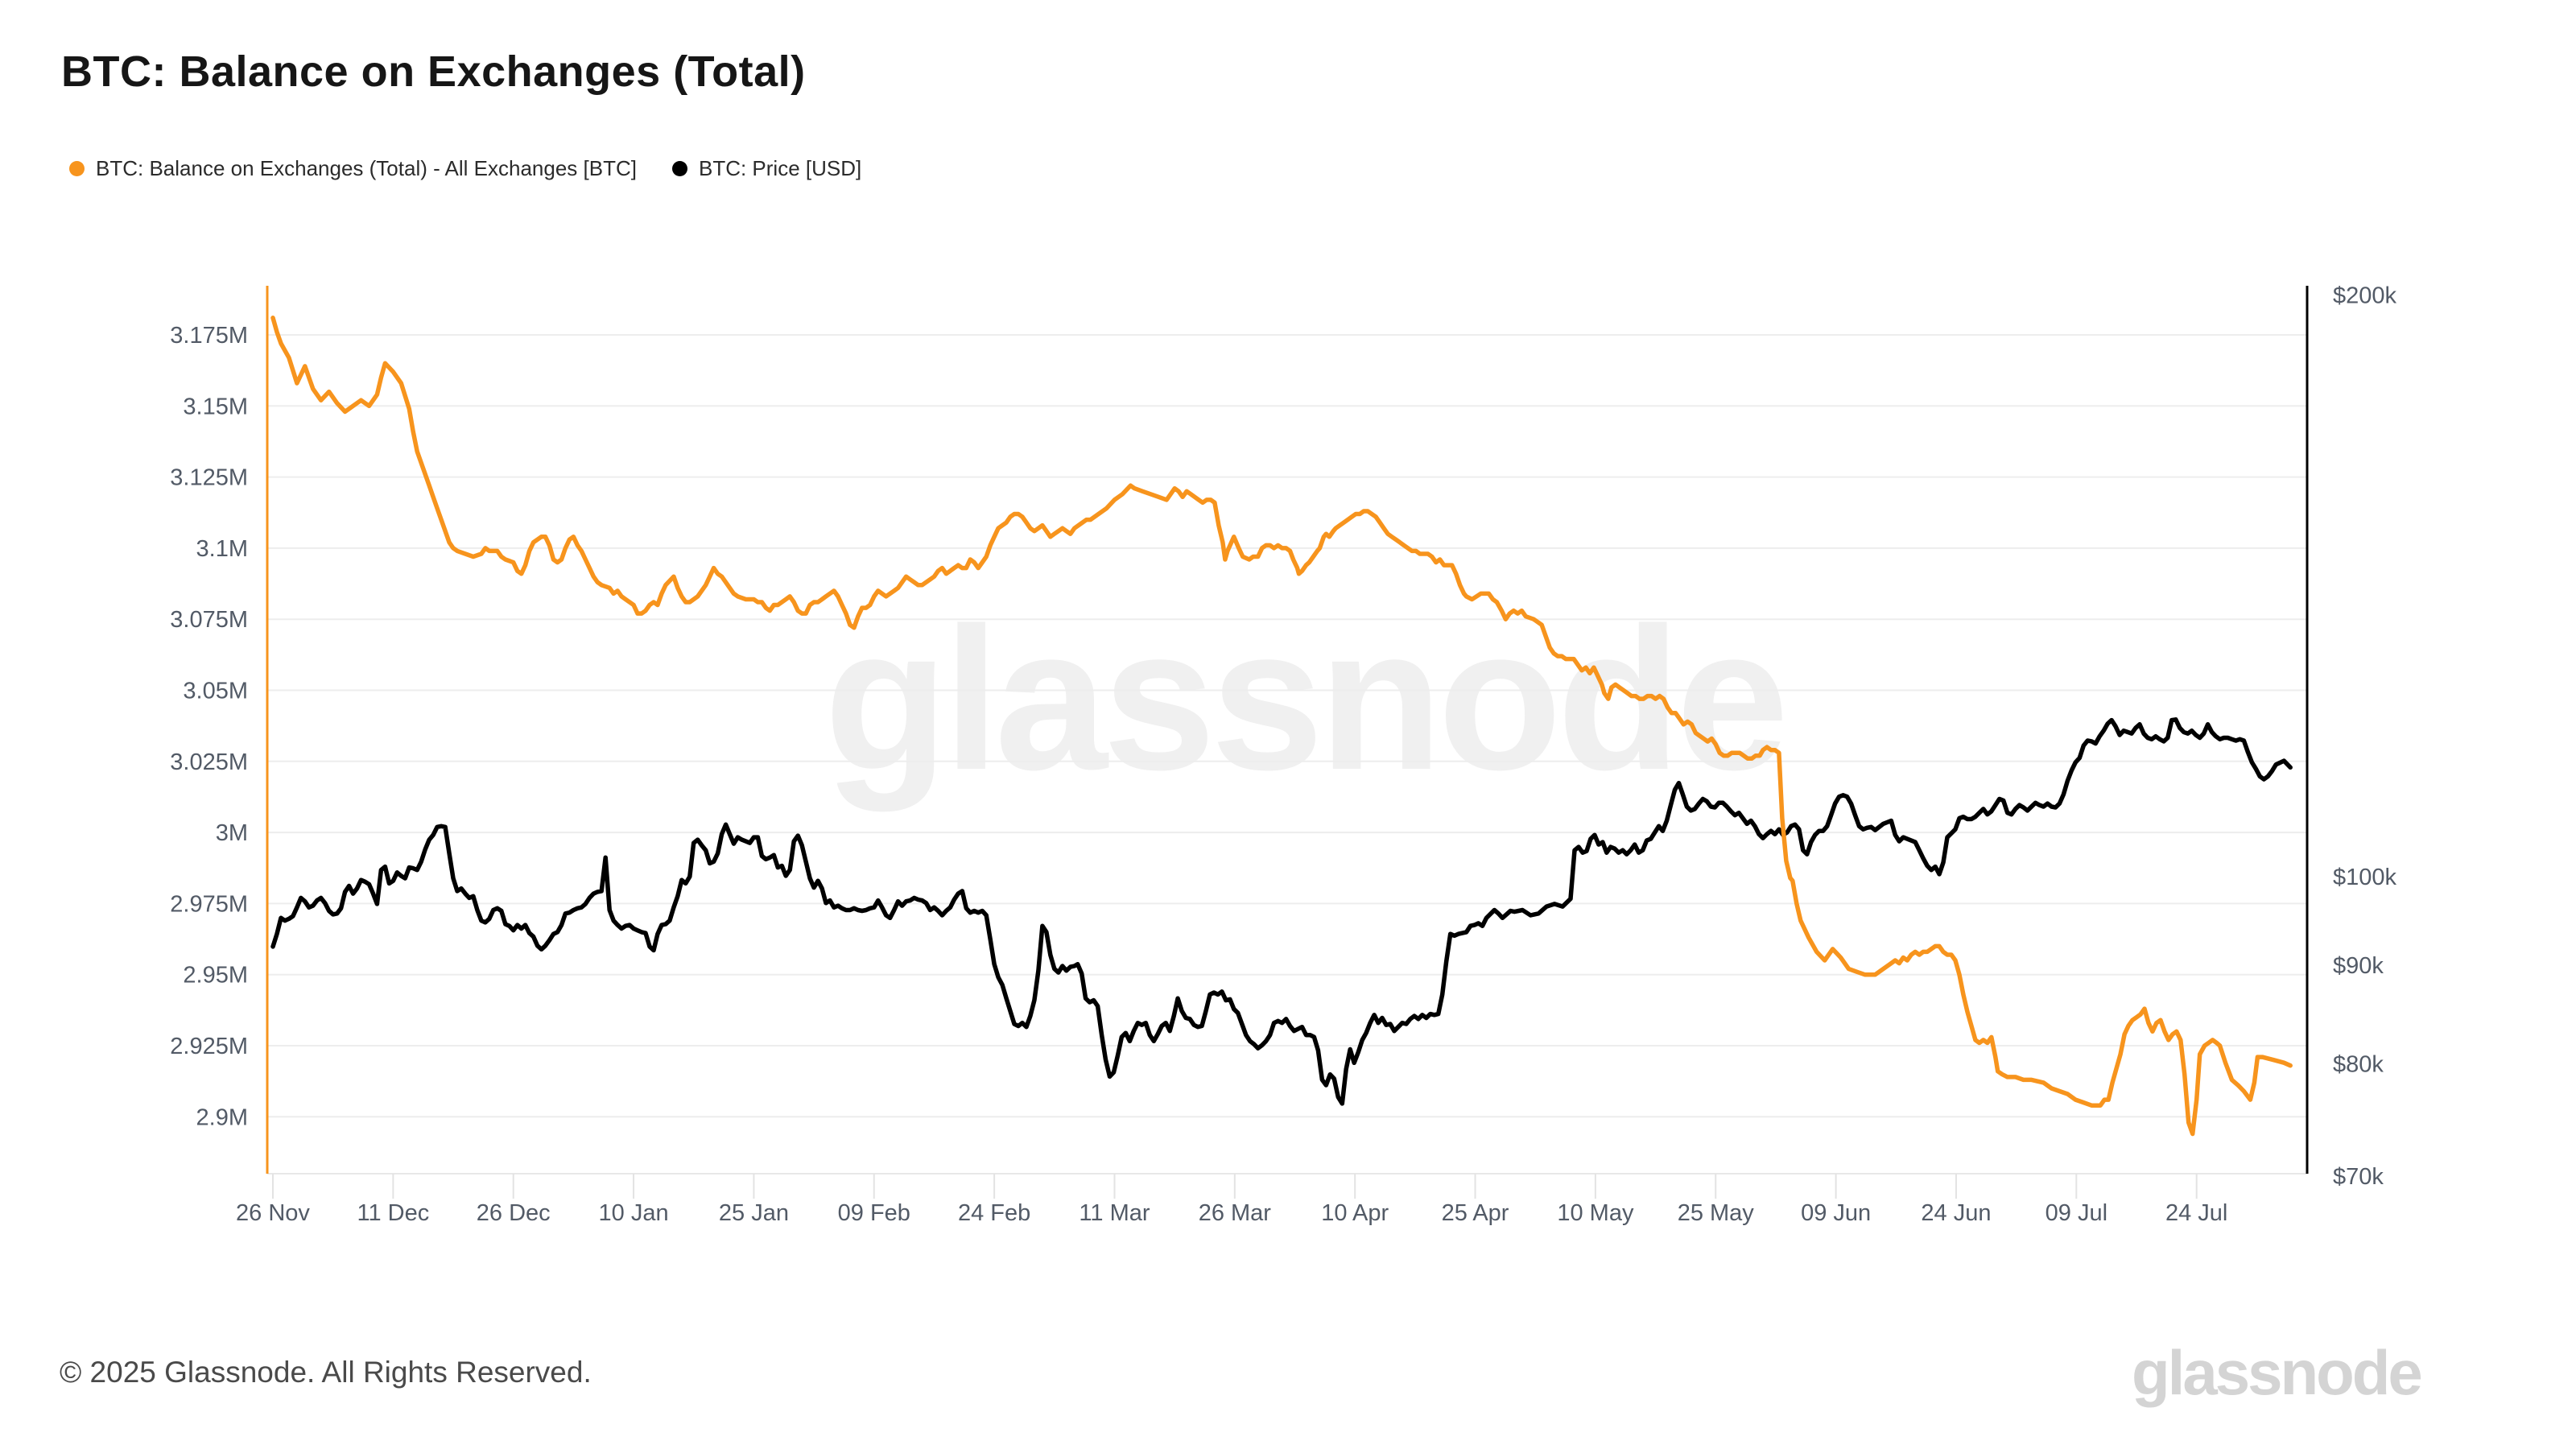 The image size is (2576, 1449). What do you see at coordinates (209, 904) in the screenshot?
I see `y-axis-label-left: 2.975M` at bounding box center [209, 904].